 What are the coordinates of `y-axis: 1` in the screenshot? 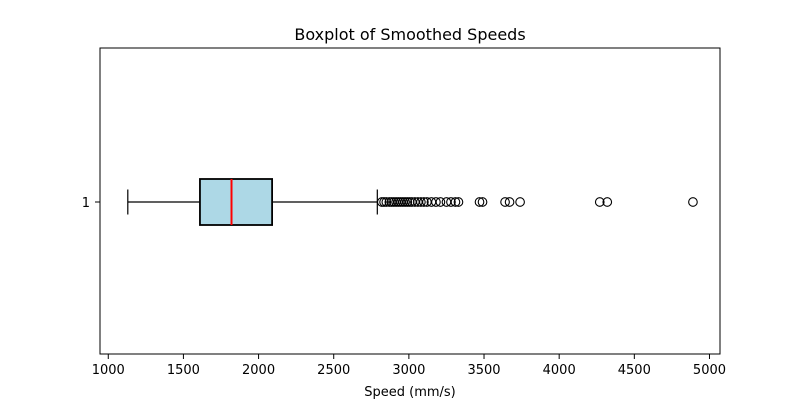 It's located at (91, 203).